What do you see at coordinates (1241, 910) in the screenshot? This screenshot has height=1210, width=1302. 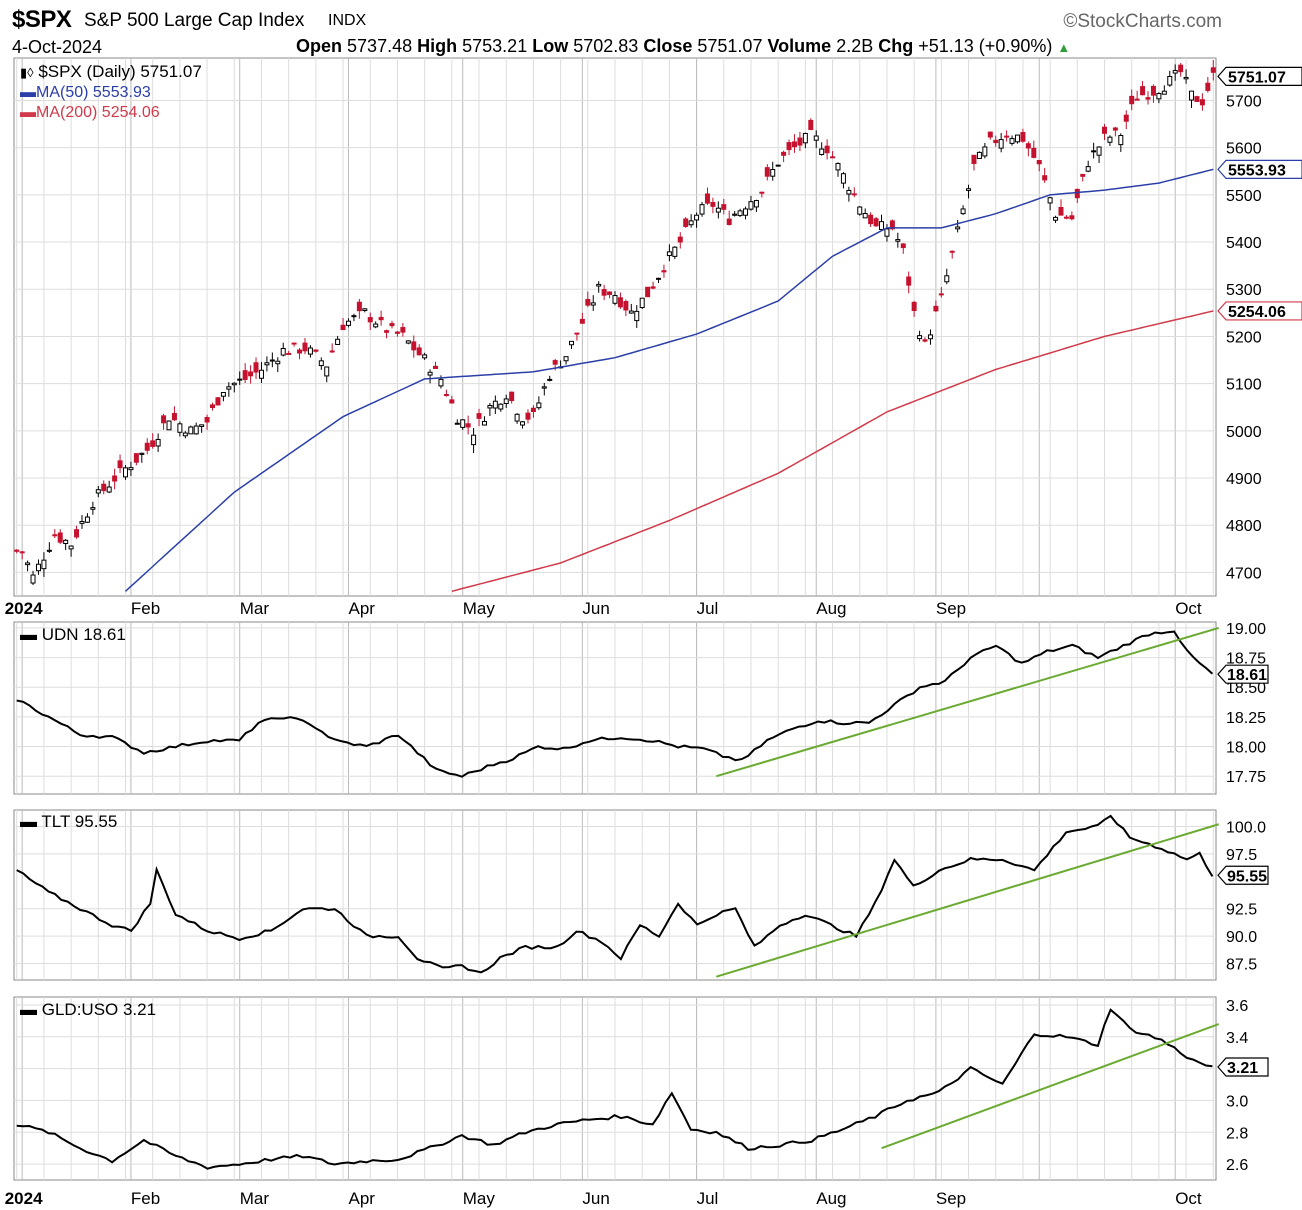 I see `y-tick-label: 92.5` at bounding box center [1241, 910].